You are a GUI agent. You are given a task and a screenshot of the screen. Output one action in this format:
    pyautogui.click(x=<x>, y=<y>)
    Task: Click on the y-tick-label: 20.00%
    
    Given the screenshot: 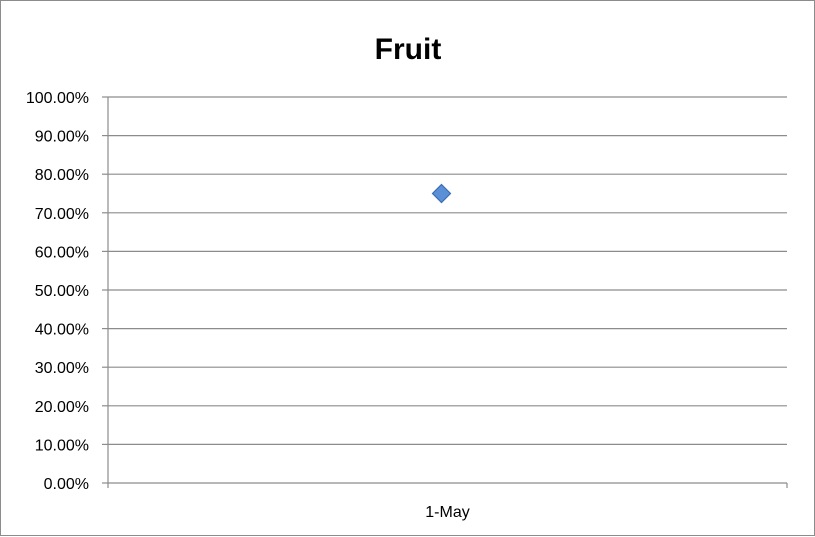 What is the action you would take?
    pyautogui.click(x=62, y=407)
    